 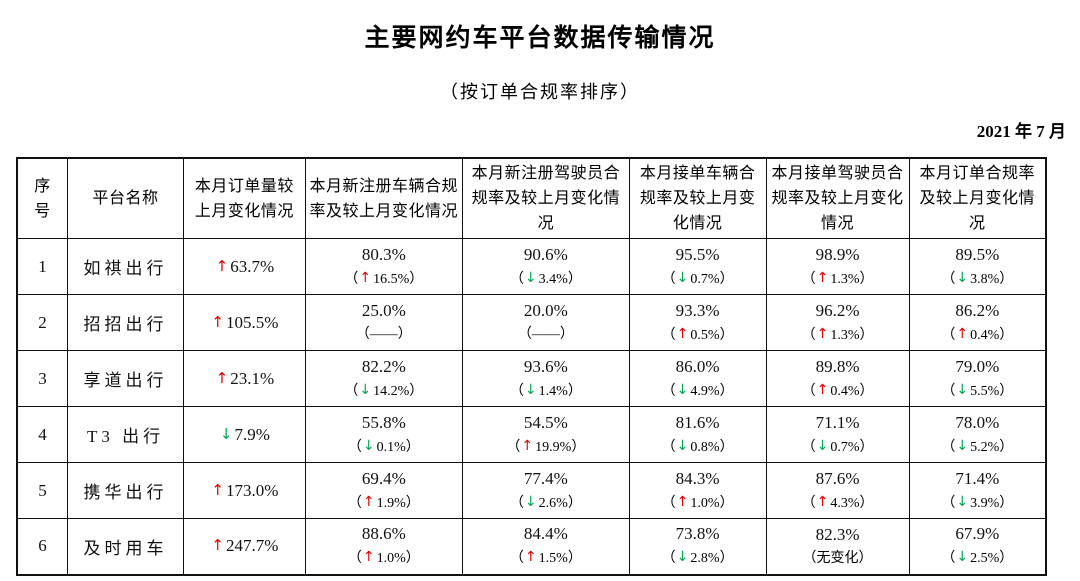 What do you see at coordinates (384, 391) in the screenshot?
I see `month-over-month-change: （↓ 14.2%）` at bounding box center [384, 391].